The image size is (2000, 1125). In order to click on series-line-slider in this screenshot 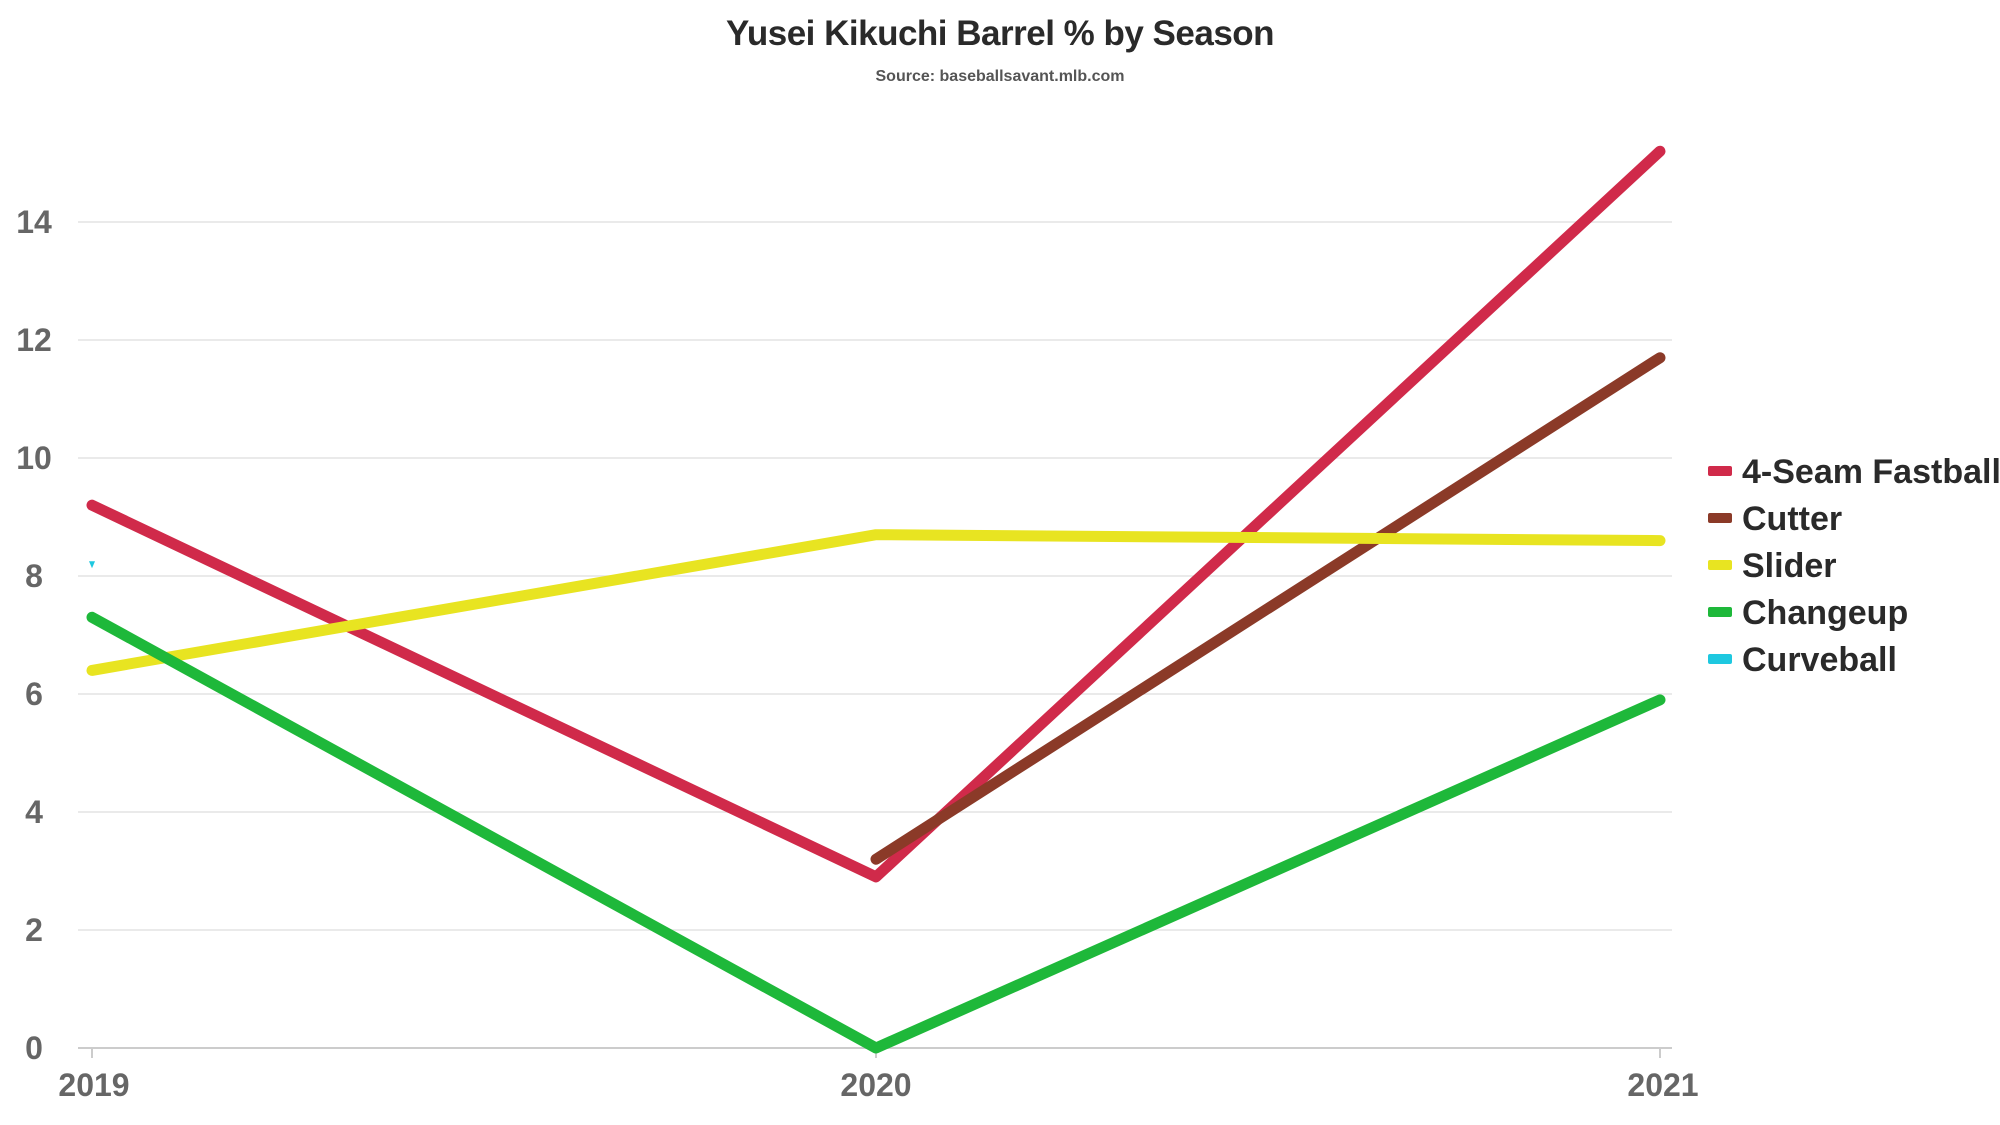, I will do `click(876, 602)`.